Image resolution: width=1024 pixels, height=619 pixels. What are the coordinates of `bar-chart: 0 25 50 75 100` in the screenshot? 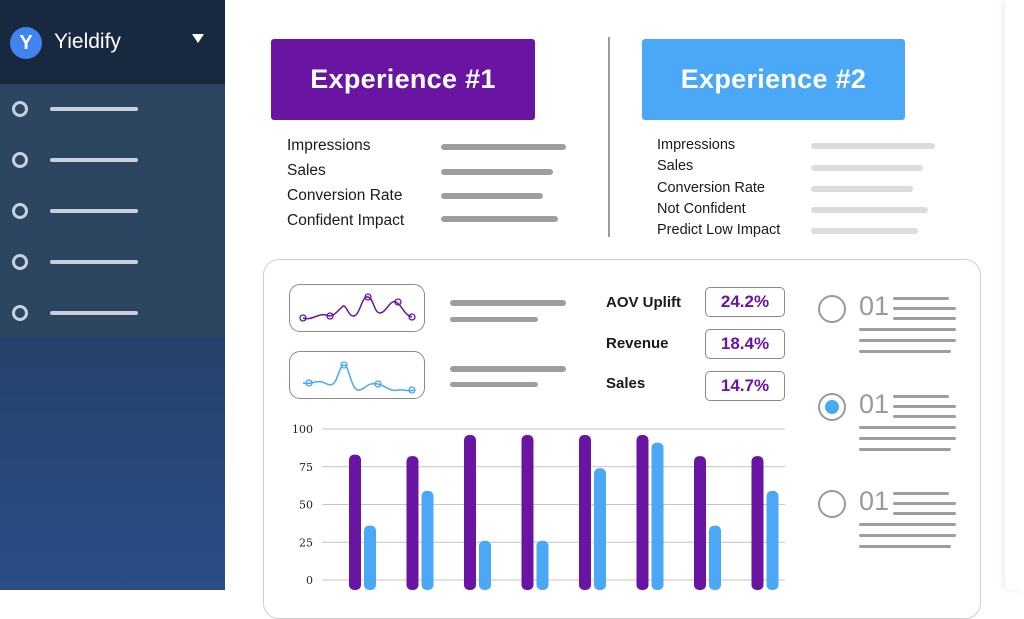 It's located at (538, 506).